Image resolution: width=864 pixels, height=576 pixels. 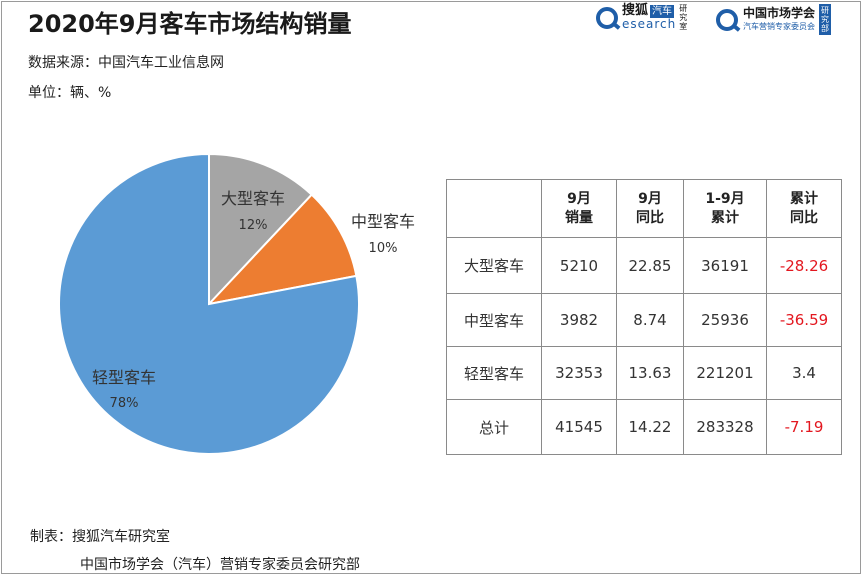 I want to click on cell-yoy: 14.22, so click(x=650, y=427).